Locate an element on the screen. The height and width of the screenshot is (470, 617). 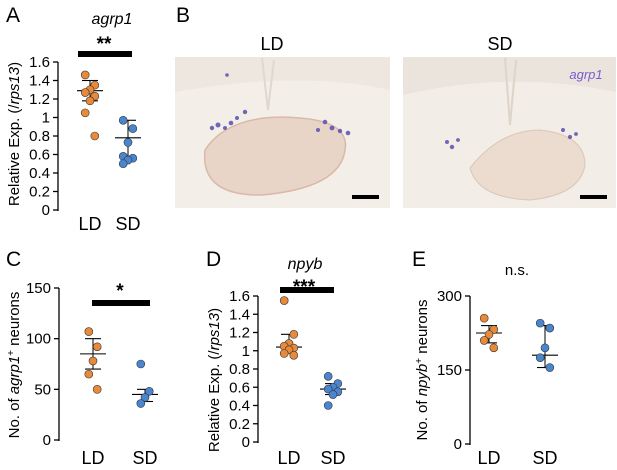
panel-a-gene-title: agrp1 is located at coordinates (112, 19).